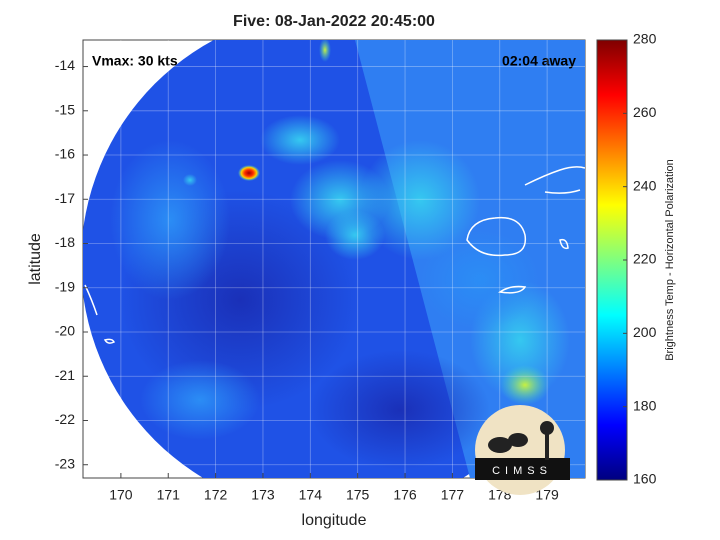 The width and height of the screenshot is (720, 540). I want to click on chart-title: Five: 08-Jan-2022 20:45:00, so click(334, 21).